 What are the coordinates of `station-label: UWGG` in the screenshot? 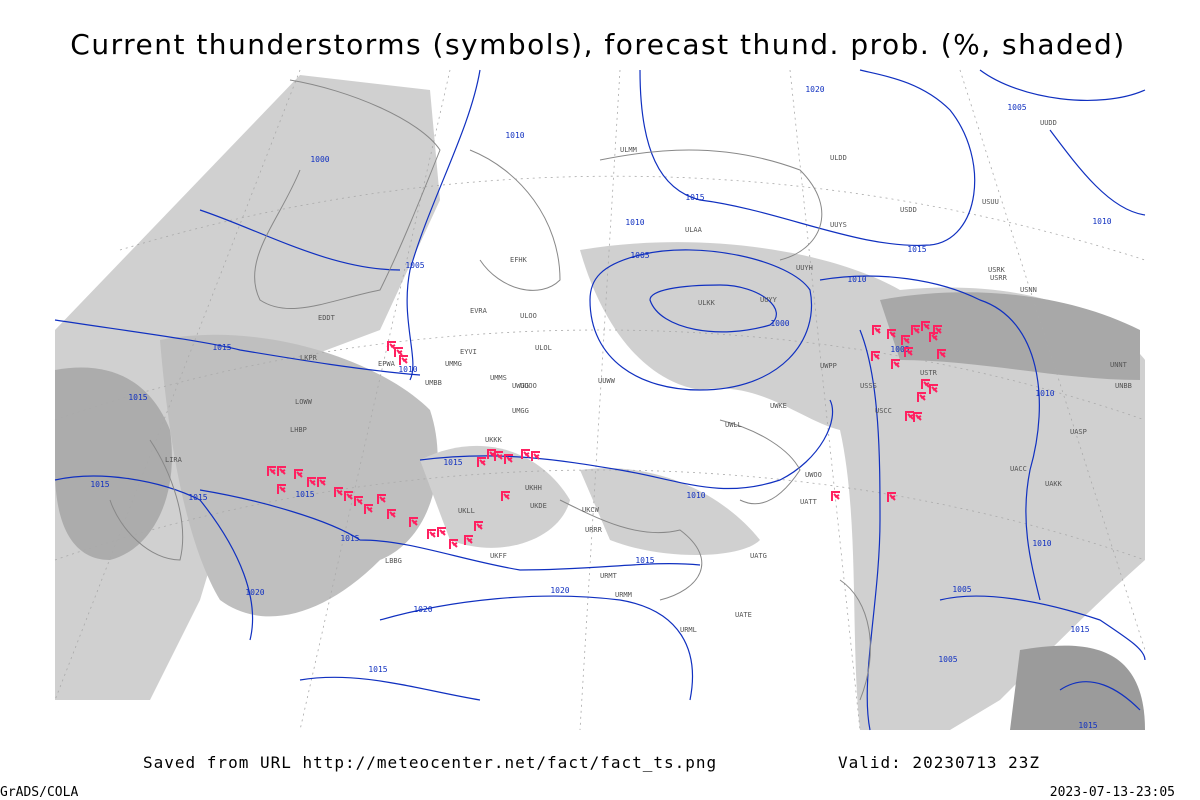 It's located at (520, 386).